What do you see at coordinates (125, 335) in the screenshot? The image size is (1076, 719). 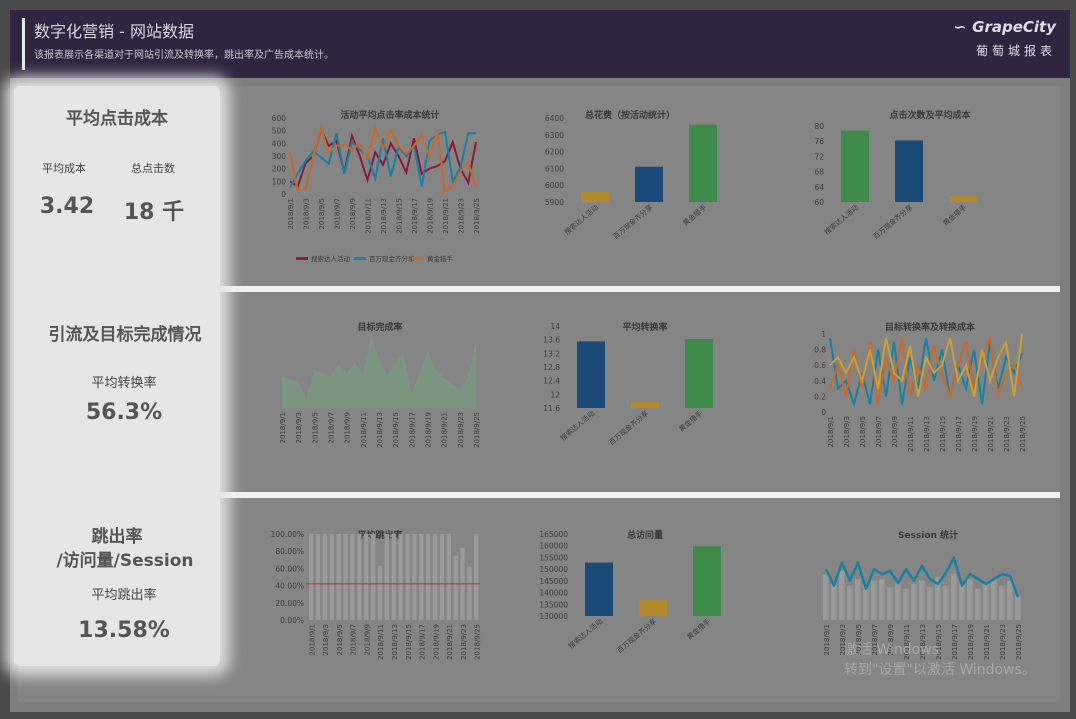 I see `kpi-title-traffic: 引流及目标完成情况` at bounding box center [125, 335].